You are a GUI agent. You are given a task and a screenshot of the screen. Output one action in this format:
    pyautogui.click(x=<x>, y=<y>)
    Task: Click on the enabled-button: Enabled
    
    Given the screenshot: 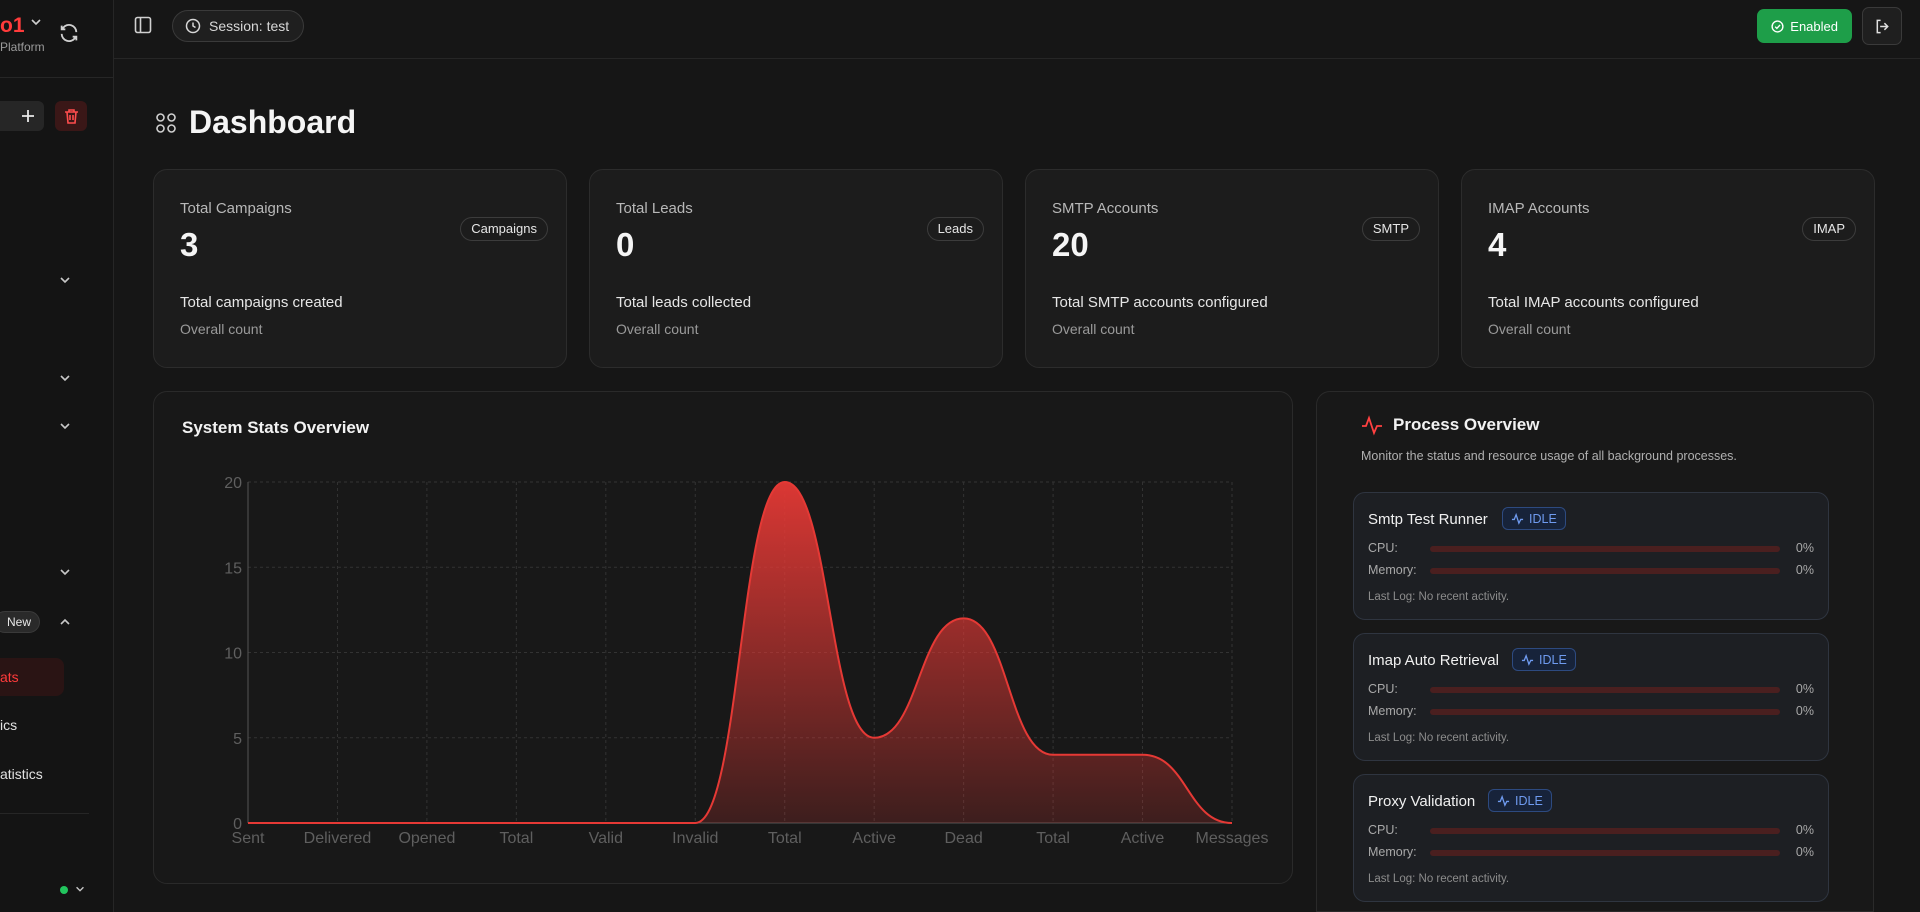 What is the action you would take?
    pyautogui.click(x=1804, y=26)
    